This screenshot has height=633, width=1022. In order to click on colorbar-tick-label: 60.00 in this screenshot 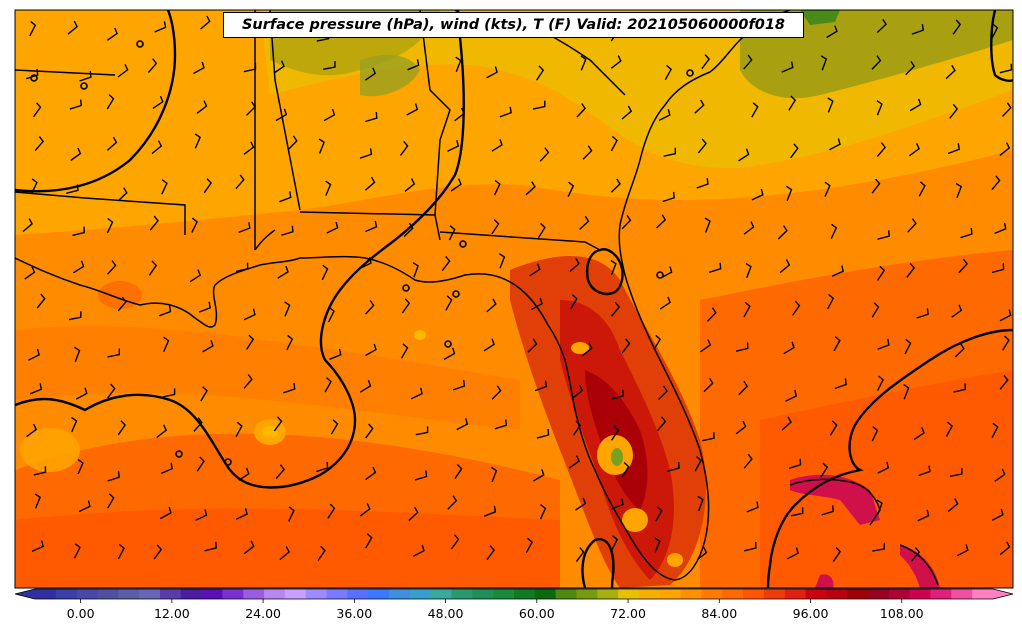, I will do `click(536, 613)`.